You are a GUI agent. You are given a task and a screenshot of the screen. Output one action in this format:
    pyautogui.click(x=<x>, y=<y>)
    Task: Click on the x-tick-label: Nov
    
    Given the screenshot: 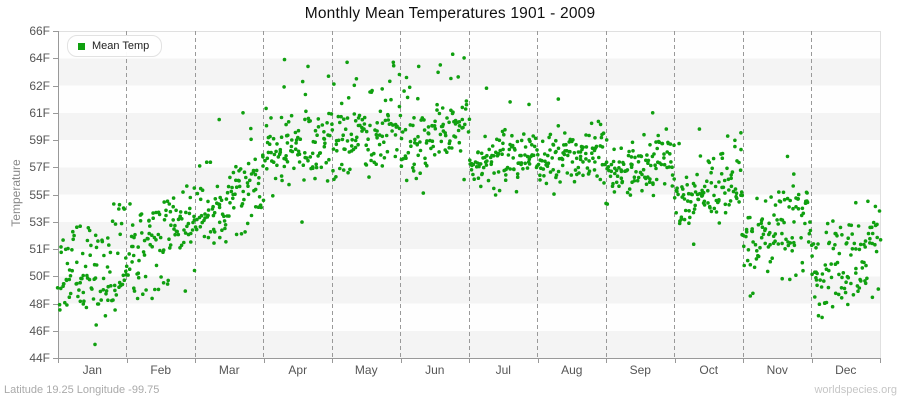 What is the action you would take?
    pyautogui.click(x=777, y=370)
    